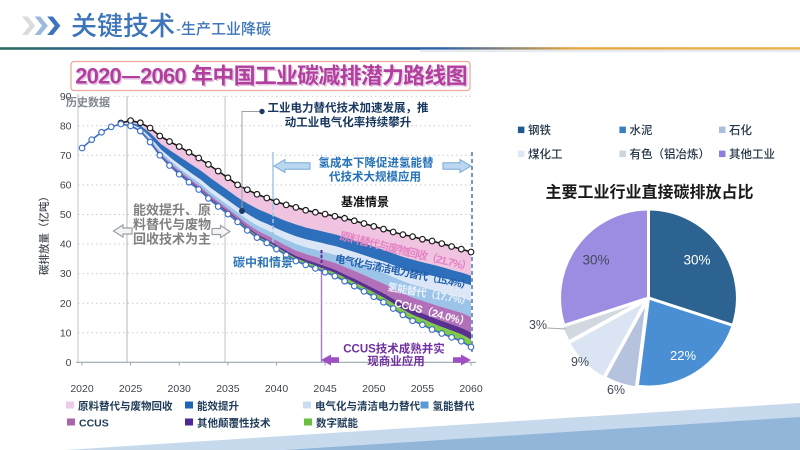 This screenshot has width=800, height=450. I want to click on svg-text: CCUS, so click(94, 423).